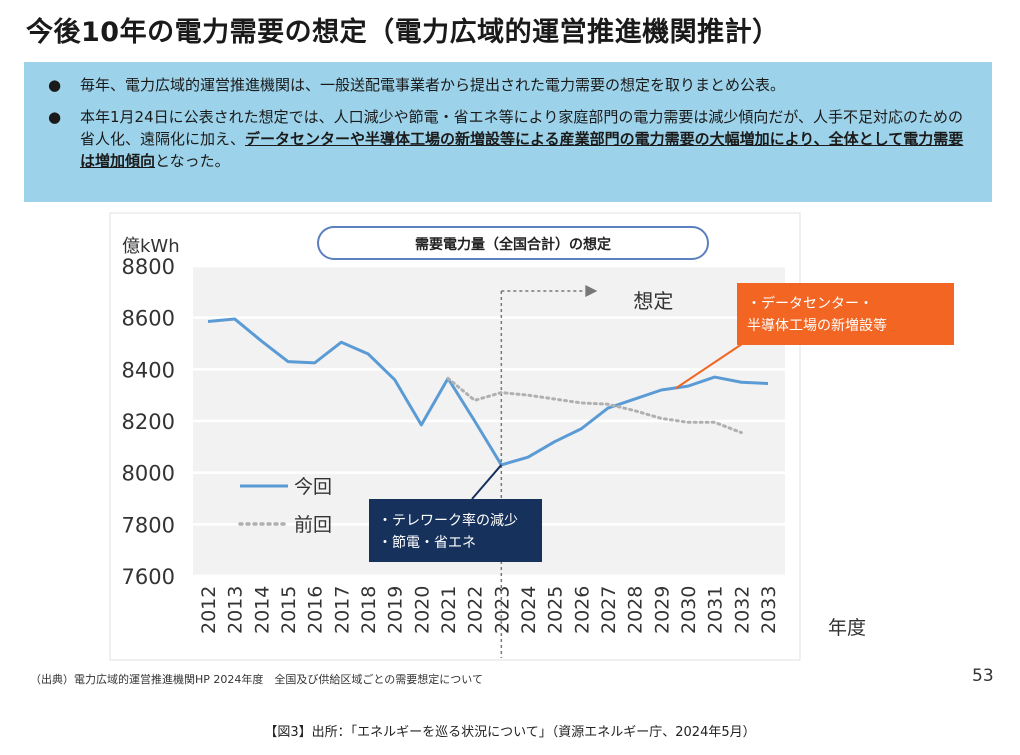  I want to click on y-tick-label: 8000, so click(148, 474).